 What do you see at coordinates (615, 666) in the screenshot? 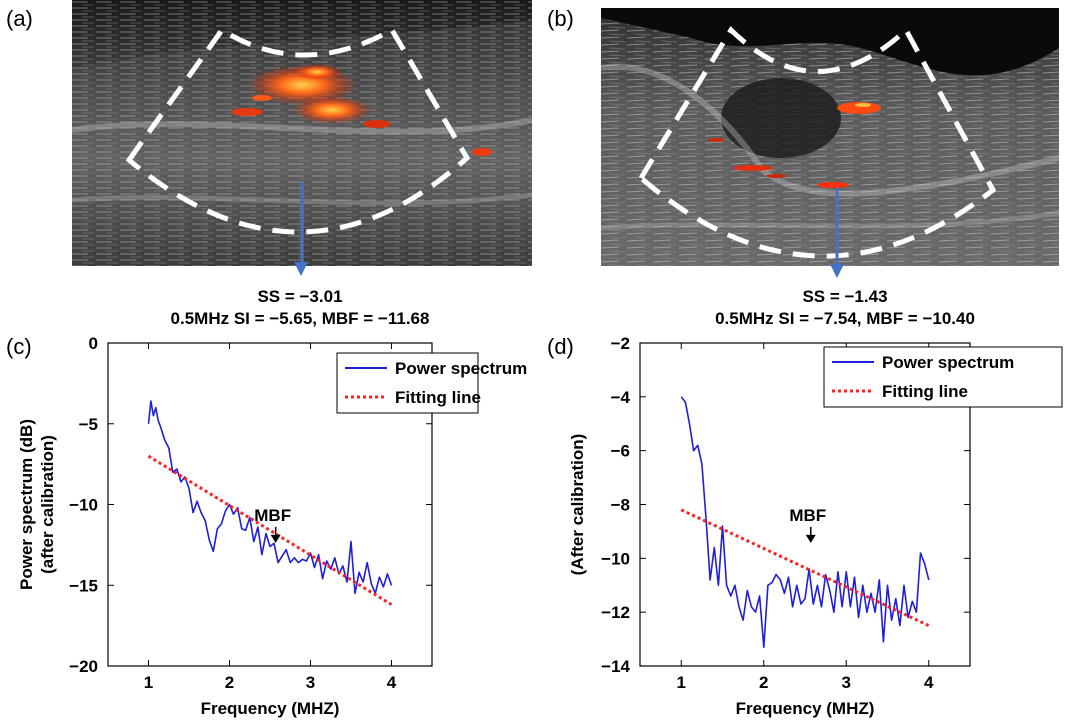
I see `y-tick-label: −14` at bounding box center [615, 666].